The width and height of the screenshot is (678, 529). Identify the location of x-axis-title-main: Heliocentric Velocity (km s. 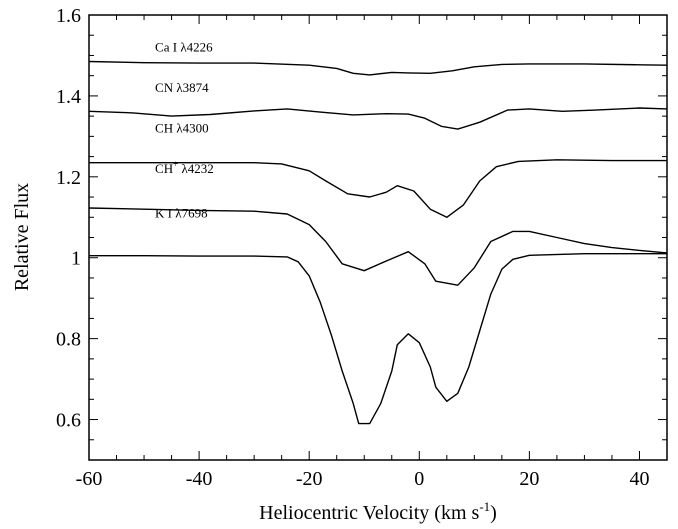
(369, 513).